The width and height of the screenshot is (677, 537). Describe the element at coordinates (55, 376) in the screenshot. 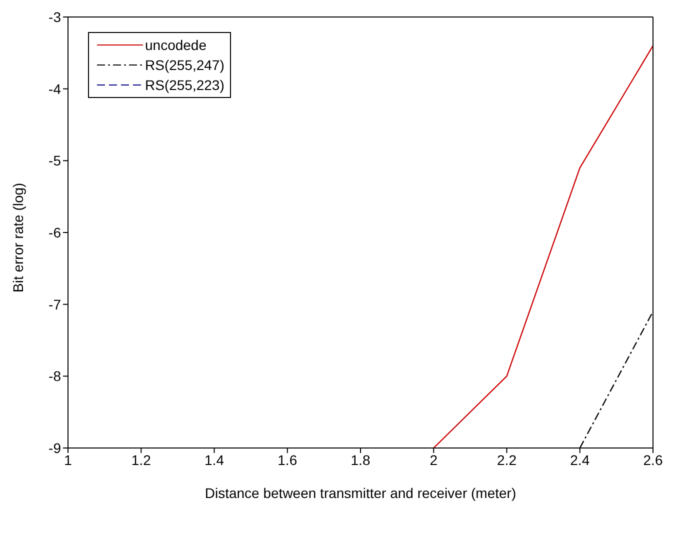

I see `y-tick-label: -8` at that location.